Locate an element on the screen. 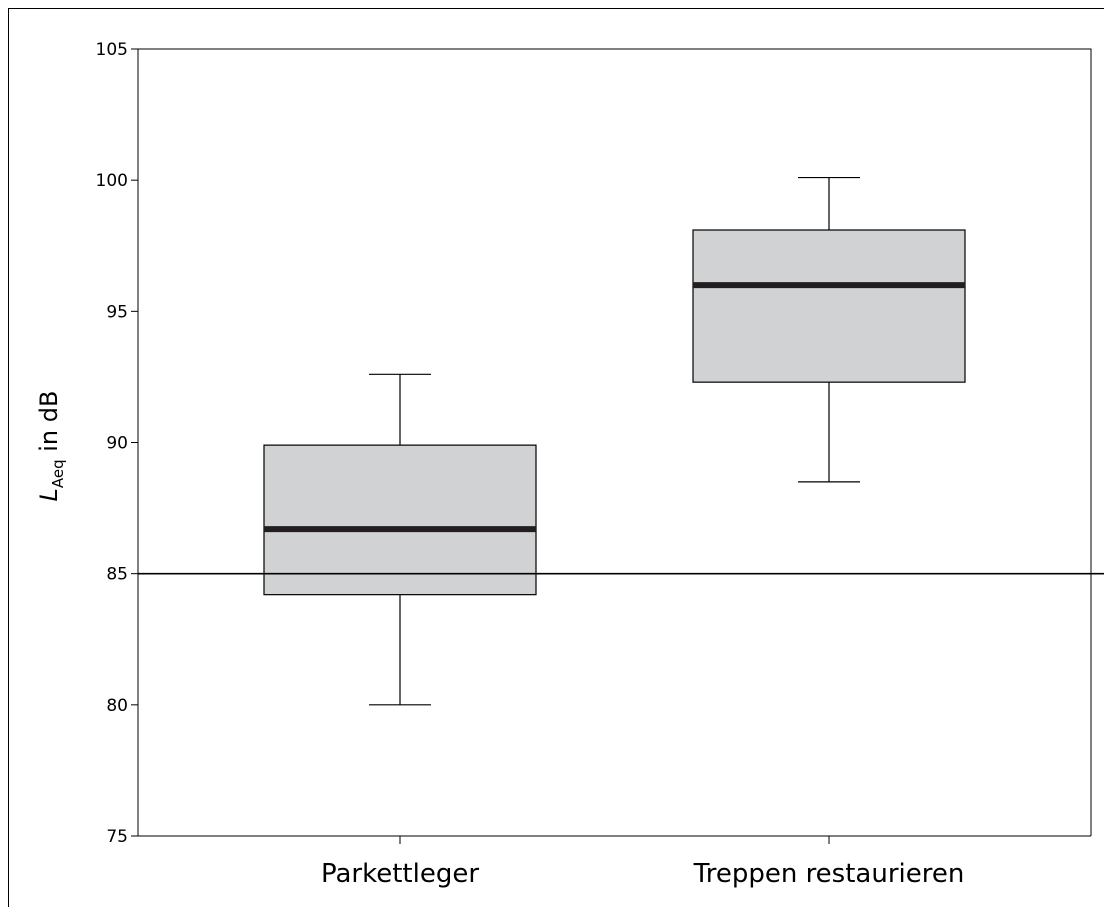 Image resolution: width=1104 pixels, height=907 pixels. y-axis-label-symbol: L is located at coordinates (49, 494).